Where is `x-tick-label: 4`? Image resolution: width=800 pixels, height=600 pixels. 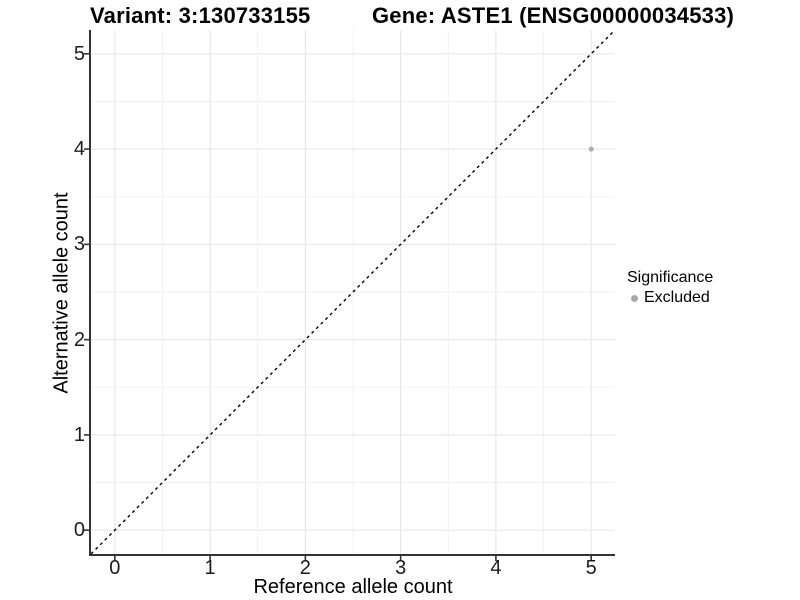 x-tick-label: 4 is located at coordinates (496, 568).